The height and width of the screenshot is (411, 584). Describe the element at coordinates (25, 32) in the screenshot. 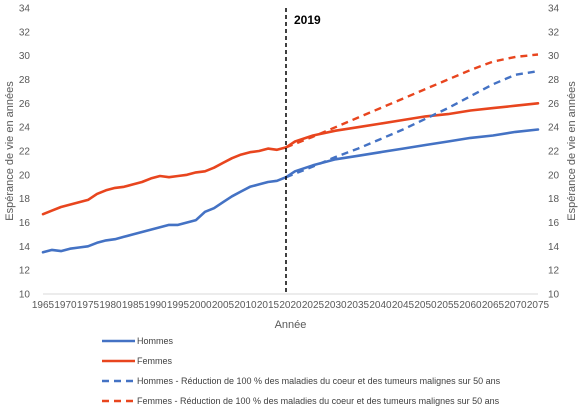

I see `y-tick-label-left: 32` at that location.